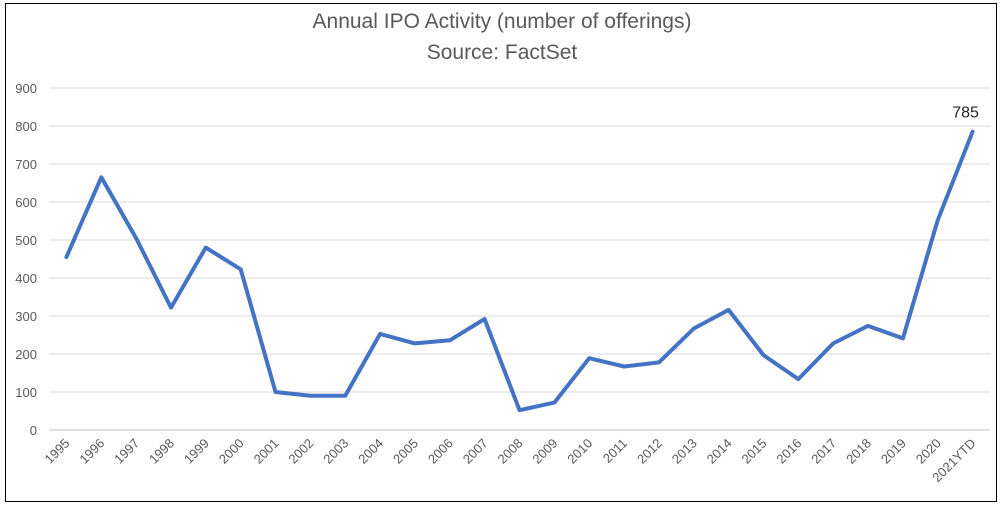 This screenshot has height=507, width=1004. Describe the element at coordinates (26, 259) in the screenshot. I see `y-axis-tick-labels: 0 100 200 300 400 500 600 700 800 900` at that location.